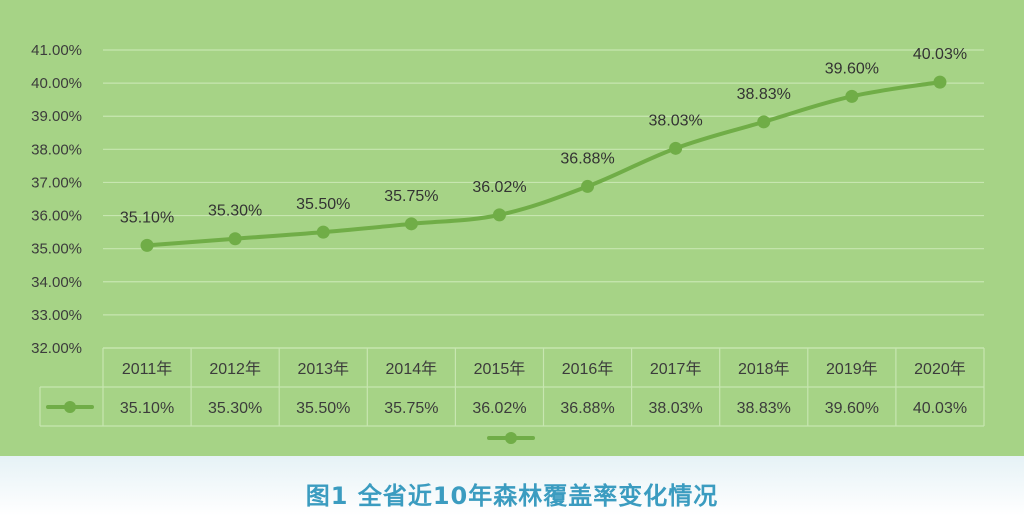 The image size is (1024, 516). Describe the element at coordinates (56, 50) in the screenshot. I see `y-tick-label: 41.00%` at that location.